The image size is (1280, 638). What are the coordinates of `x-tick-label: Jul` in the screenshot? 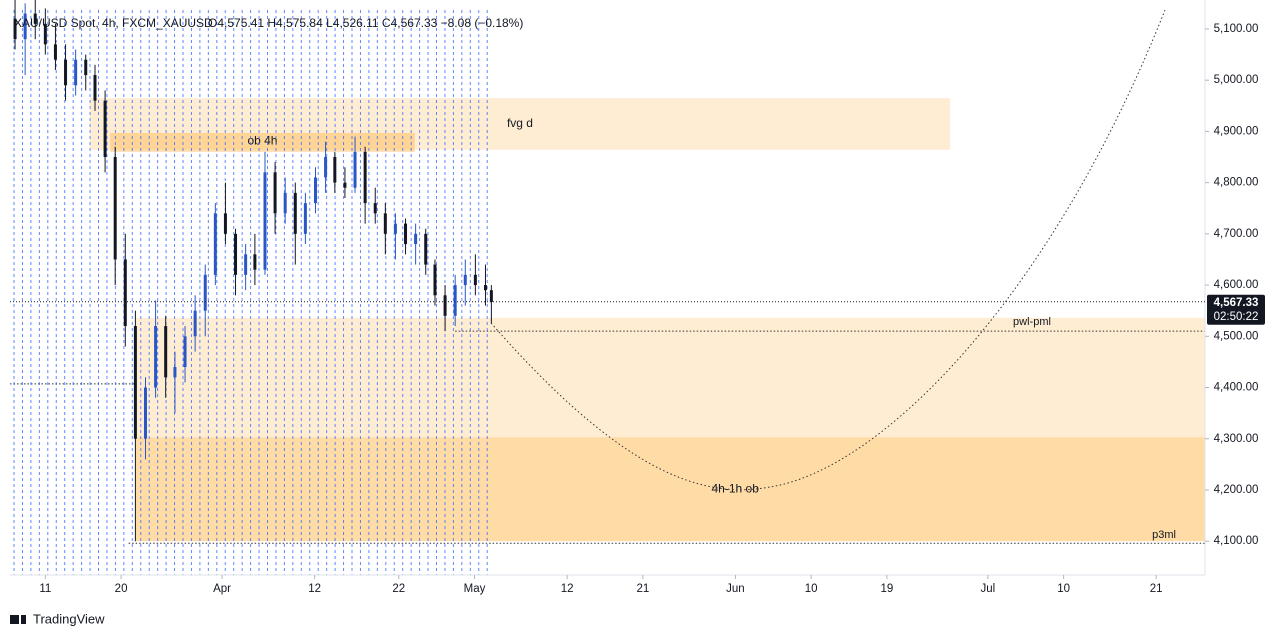 It's located at (988, 589).